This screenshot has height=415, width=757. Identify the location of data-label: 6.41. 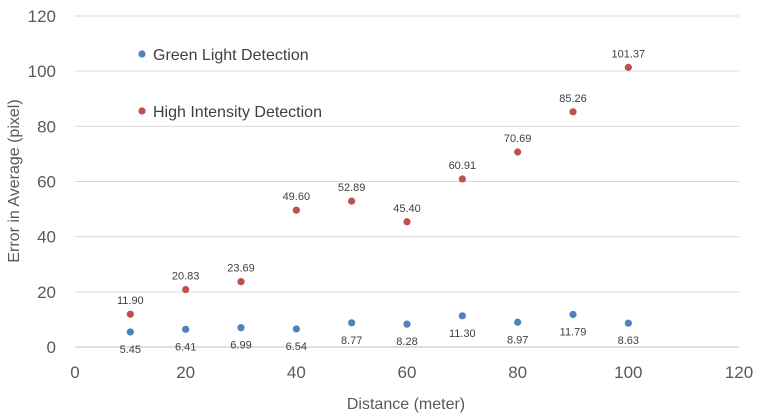
(185, 347).